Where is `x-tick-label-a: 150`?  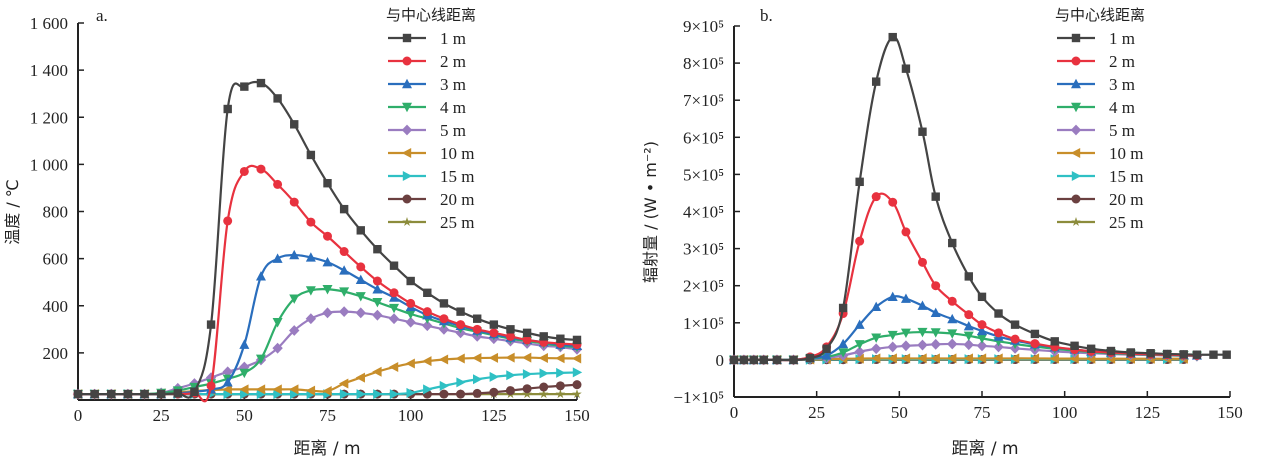
x-tick-label-a: 150 is located at coordinates (577, 415).